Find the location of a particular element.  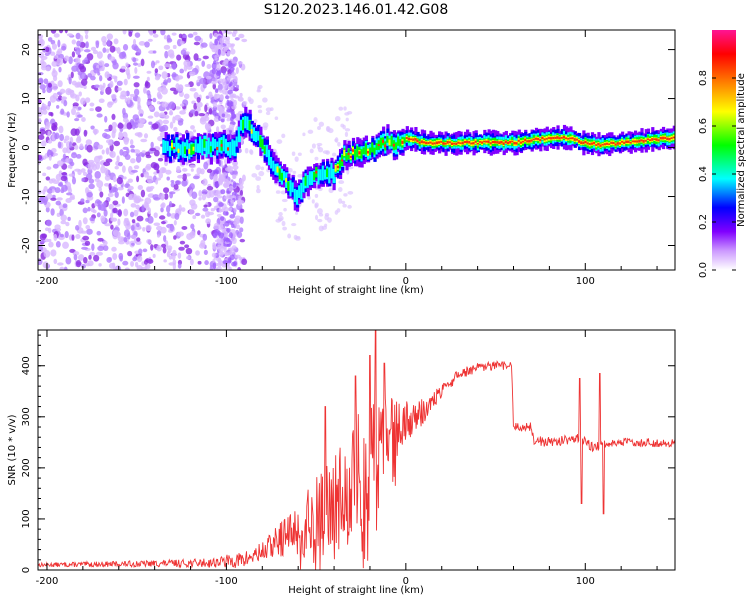

colorbar-tick-label: 0.6 is located at coordinates (703, 126).